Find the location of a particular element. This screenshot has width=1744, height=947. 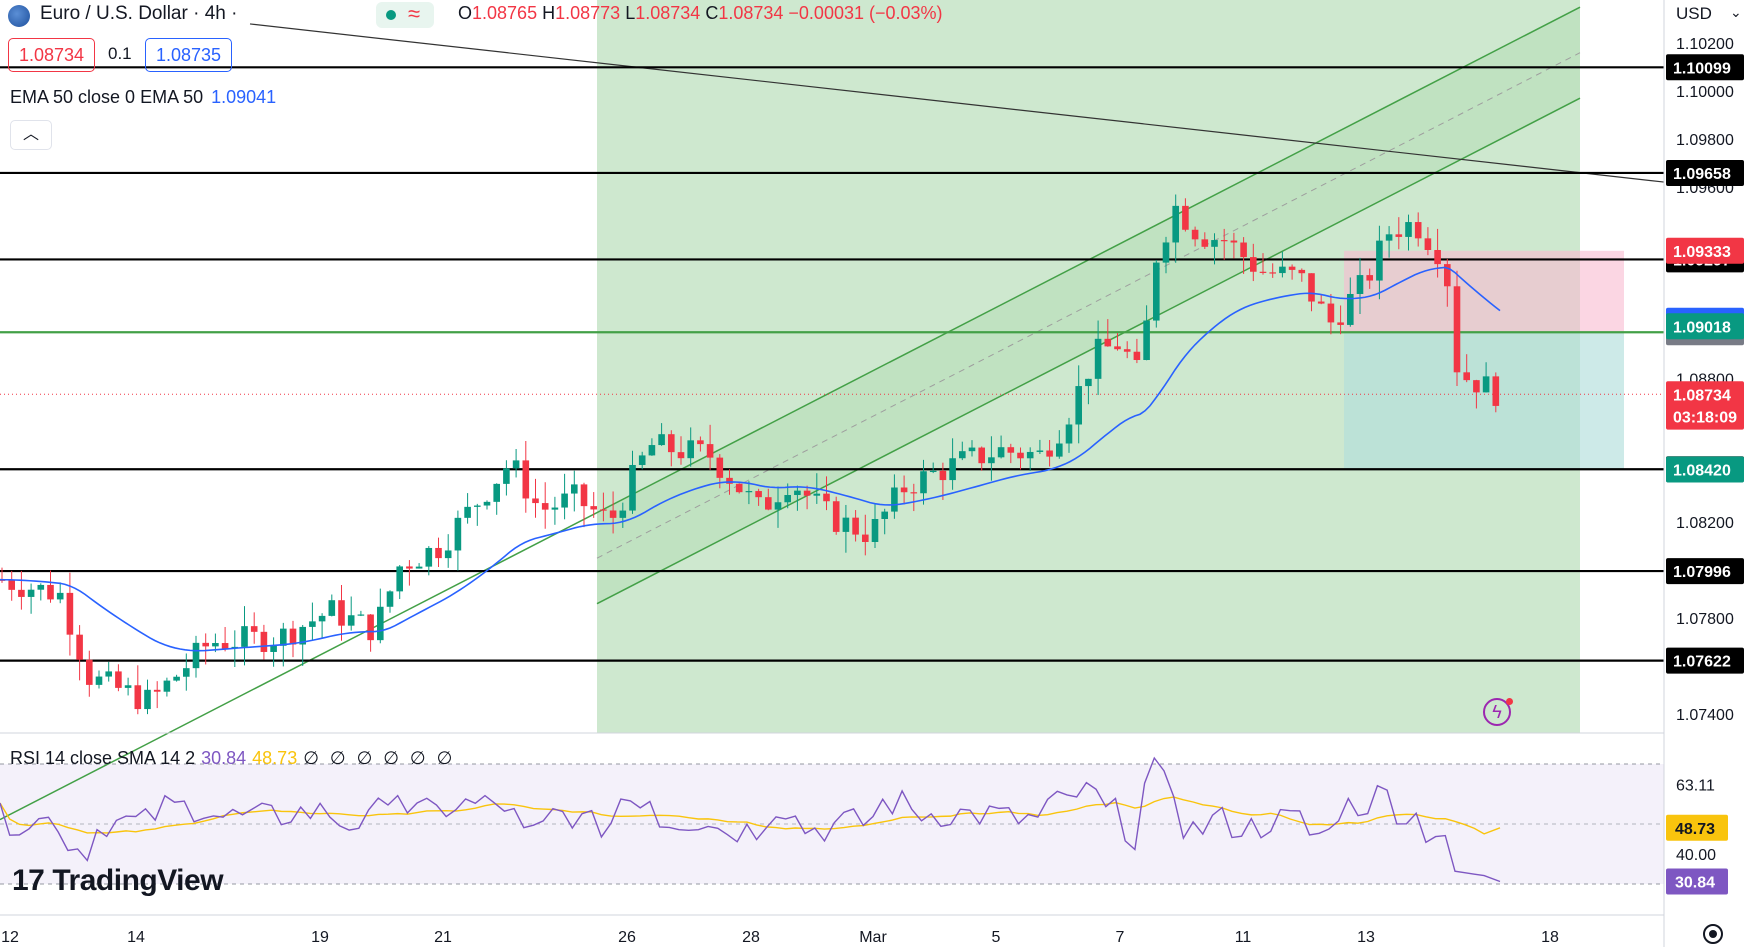

price-badge-5-bg is located at coordinates (1705, 469).